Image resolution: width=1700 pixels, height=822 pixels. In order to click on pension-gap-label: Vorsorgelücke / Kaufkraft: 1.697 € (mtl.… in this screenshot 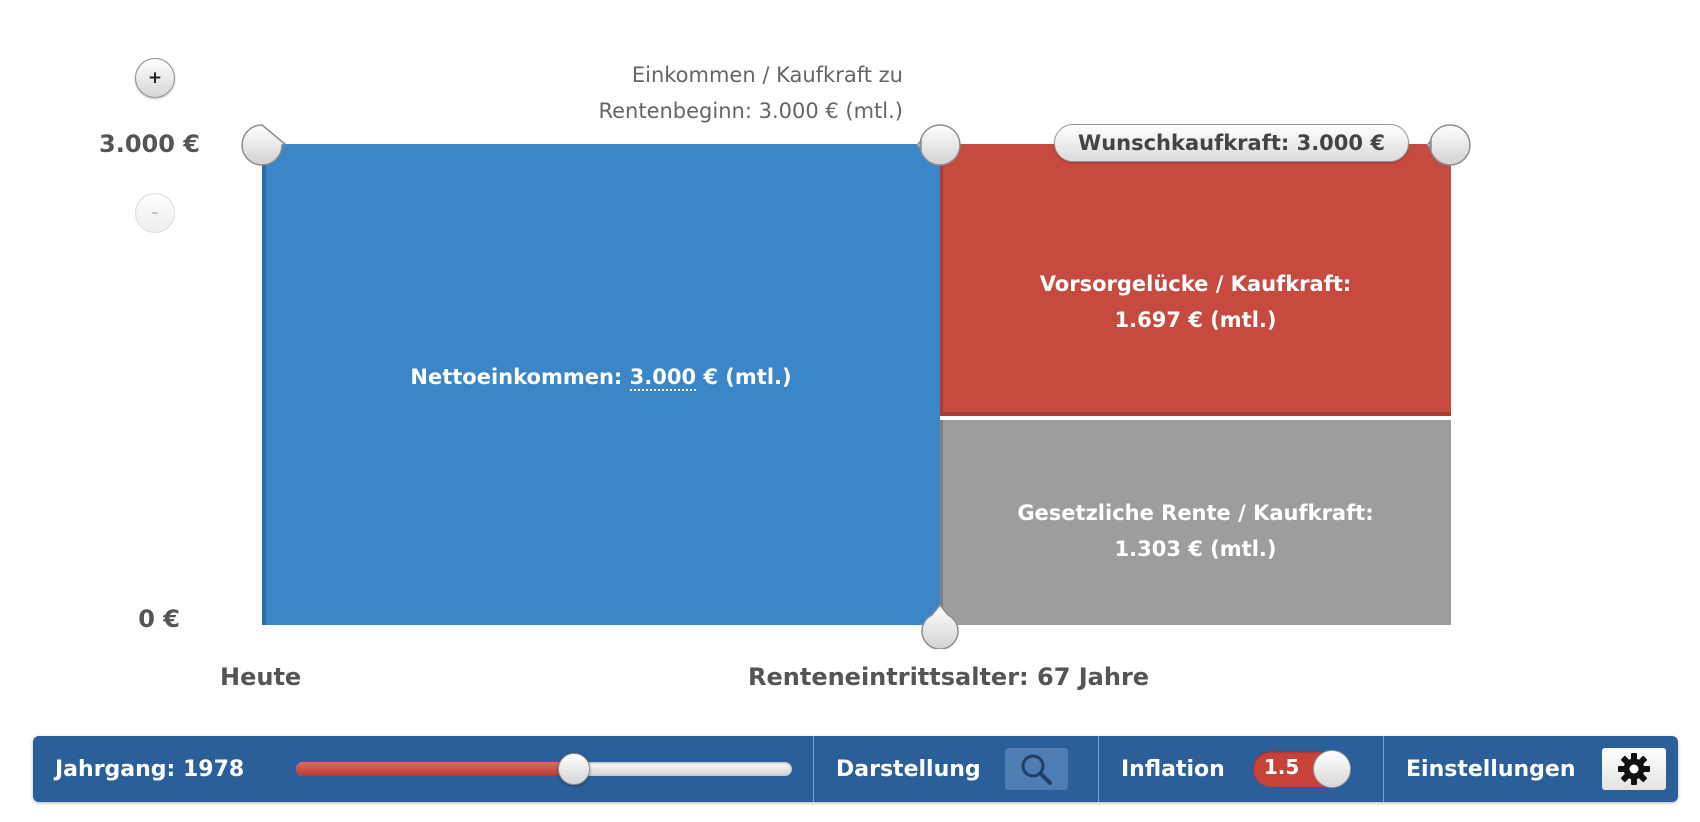, I will do `click(1195, 302)`.